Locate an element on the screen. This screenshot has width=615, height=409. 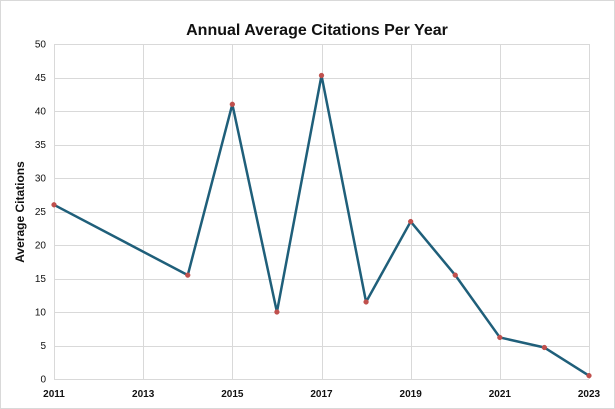
y-axis-ticks: 0 5 10 15 20 25 30 35 40 45 50 is located at coordinates (41, 213).